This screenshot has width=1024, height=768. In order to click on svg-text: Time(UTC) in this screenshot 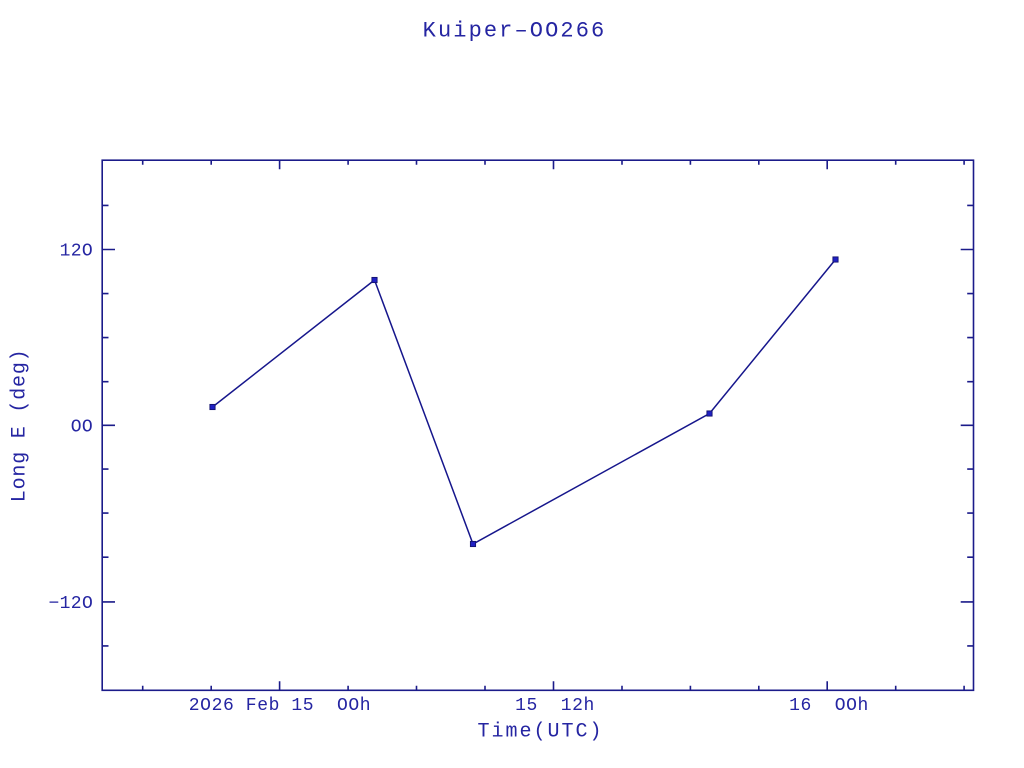, I will do `click(540, 732)`.